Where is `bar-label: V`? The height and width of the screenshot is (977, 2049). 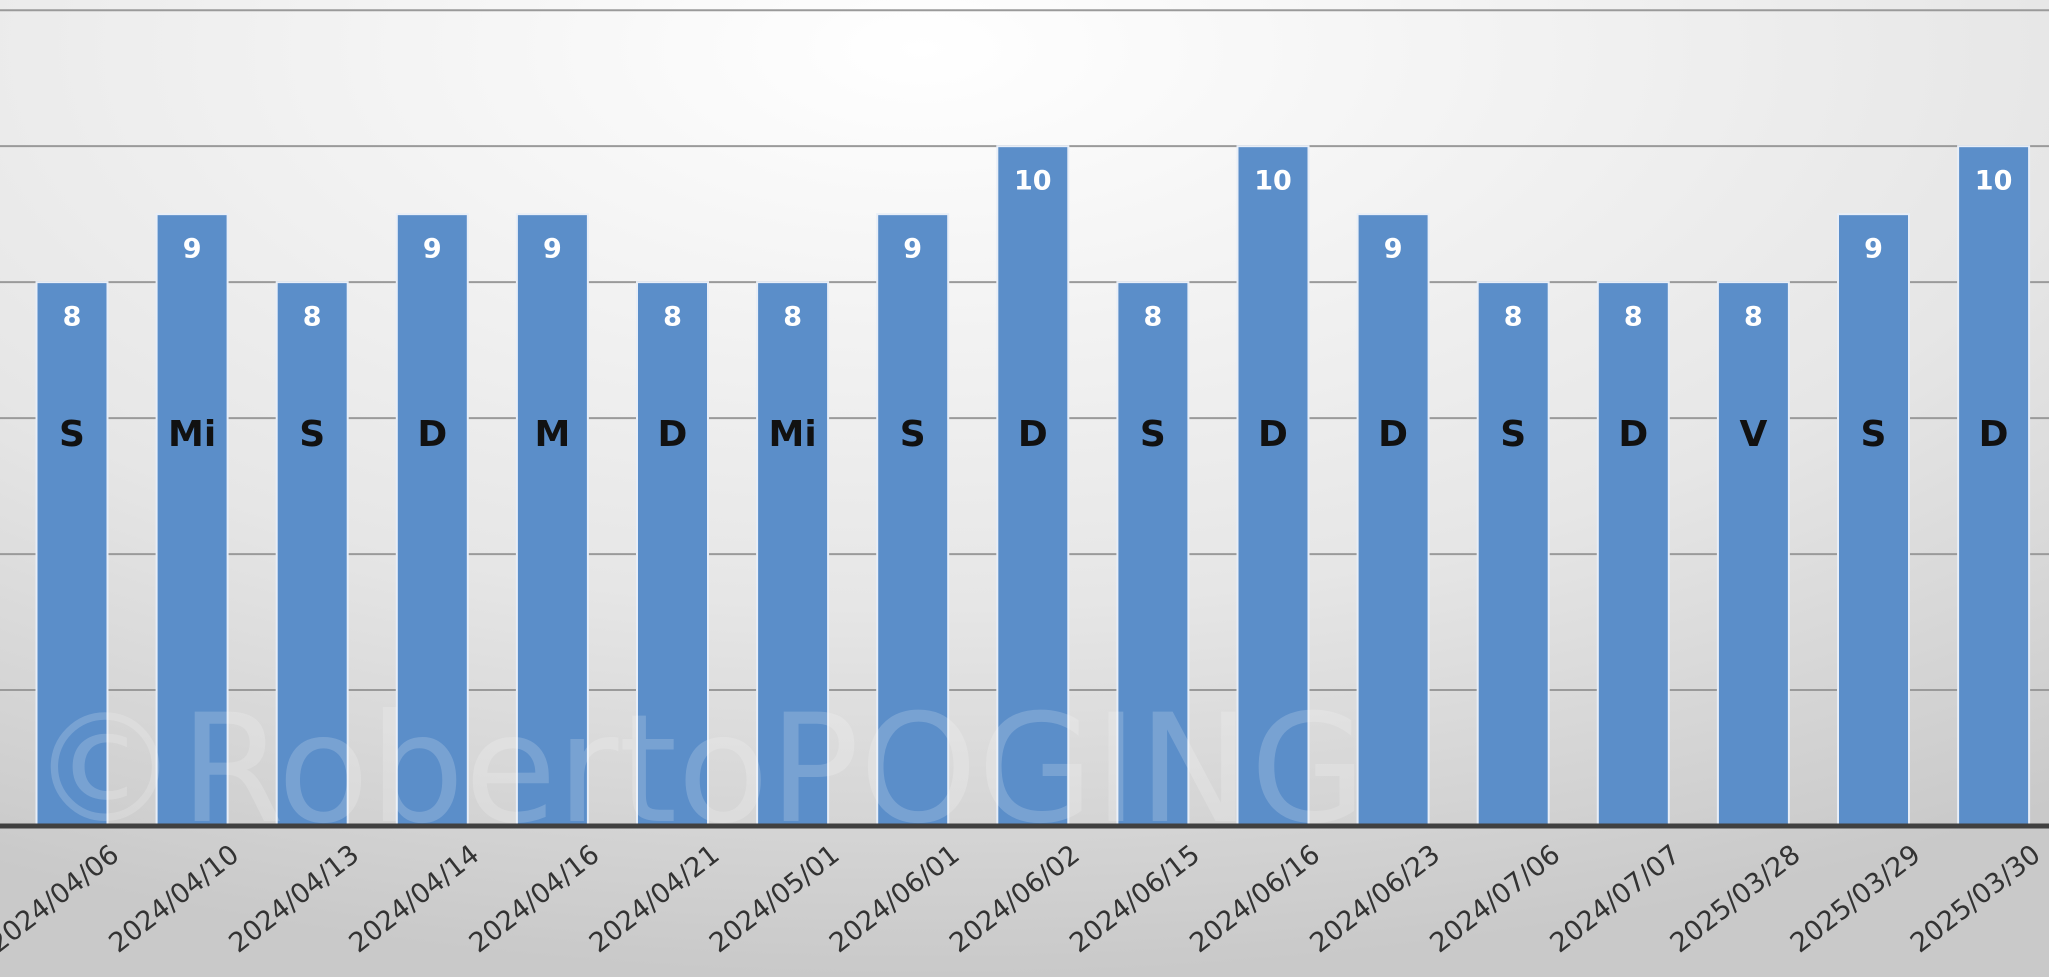 bar-label: V is located at coordinates (1753, 434).